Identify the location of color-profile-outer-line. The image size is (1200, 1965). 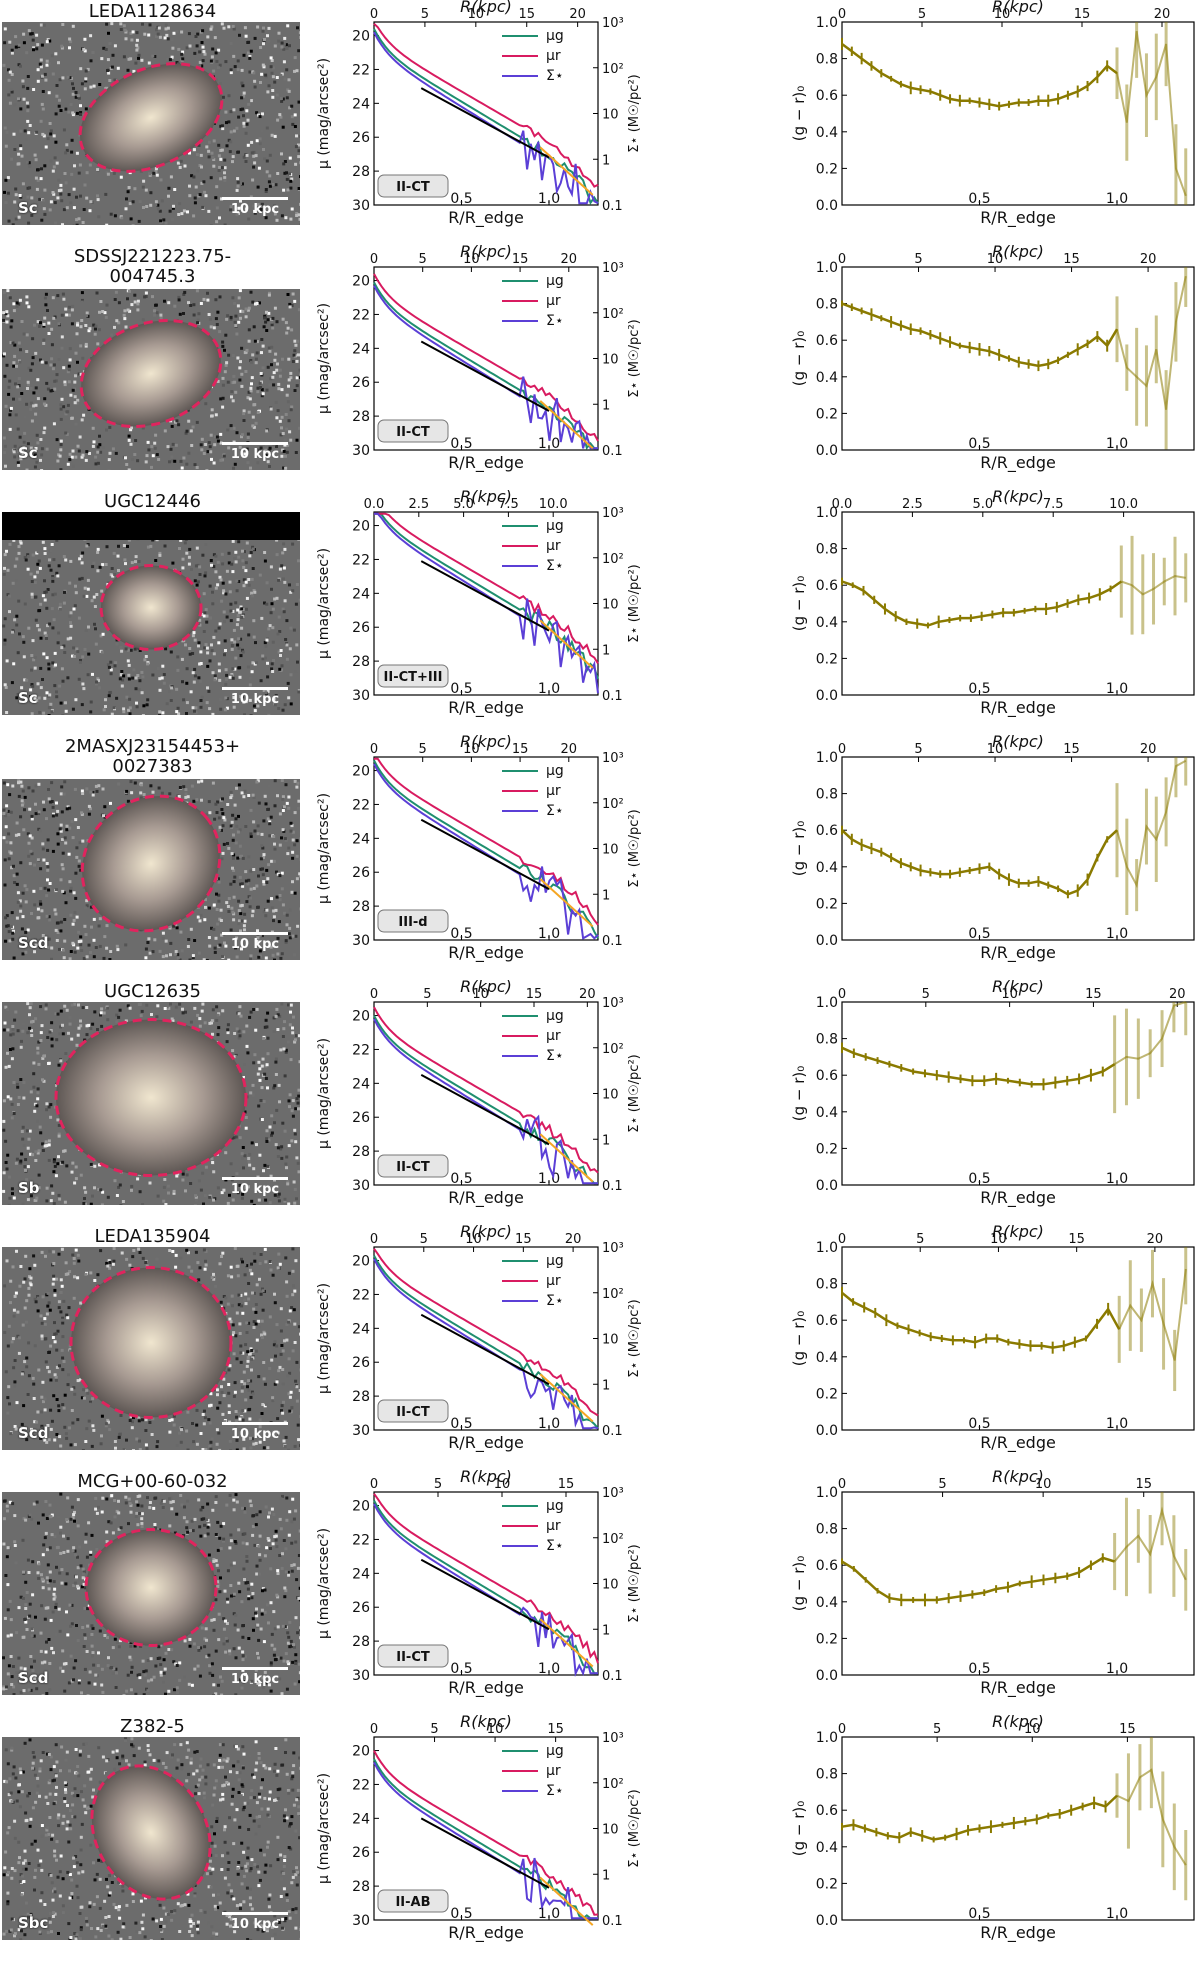
(1152, 1314).